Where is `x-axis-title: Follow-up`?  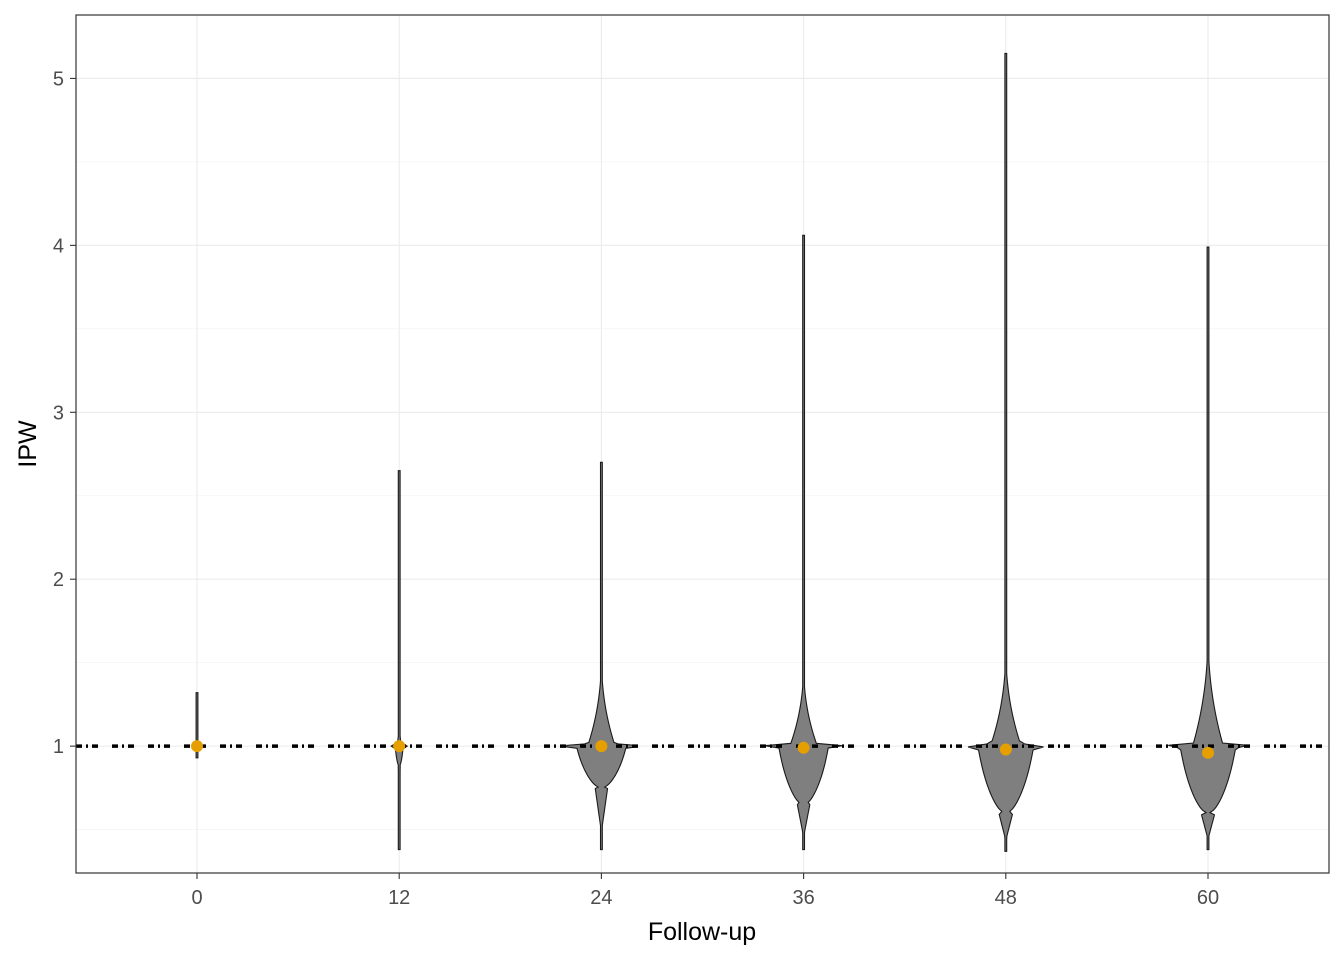
x-axis-title: Follow-up is located at coordinates (702, 932).